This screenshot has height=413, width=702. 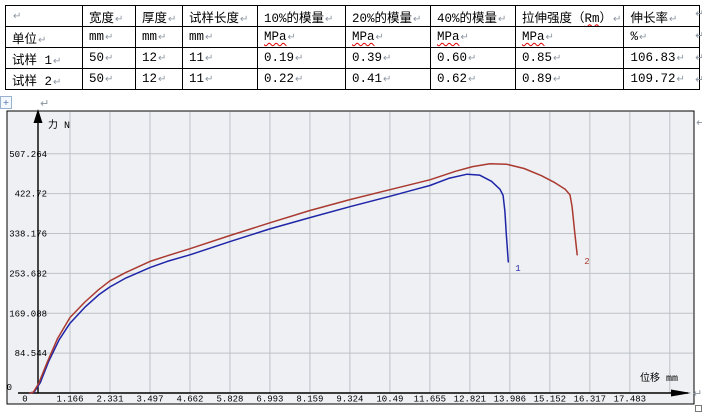 I want to click on x-tick-label: 9.324, so click(x=349, y=400).